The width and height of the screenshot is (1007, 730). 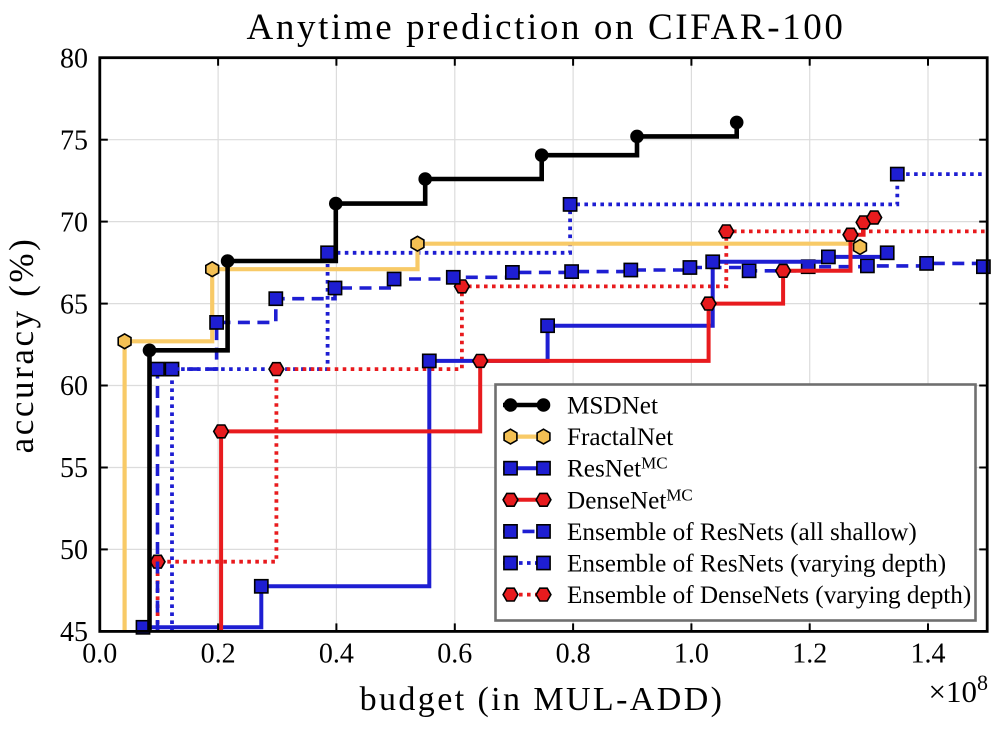 I want to click on svg-text: FractalNet, so click(x=620, y=437).